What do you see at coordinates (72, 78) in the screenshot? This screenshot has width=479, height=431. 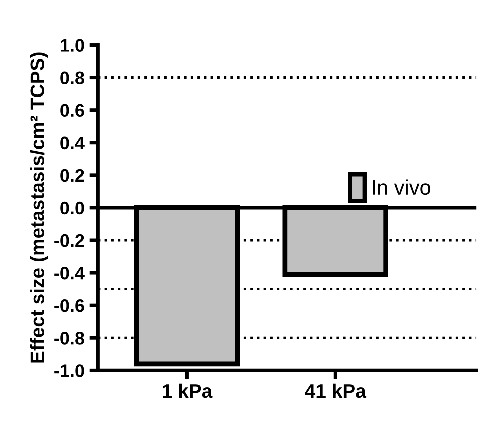 I see `y-tick-label: 0.8` at bounding box center [72, 78].